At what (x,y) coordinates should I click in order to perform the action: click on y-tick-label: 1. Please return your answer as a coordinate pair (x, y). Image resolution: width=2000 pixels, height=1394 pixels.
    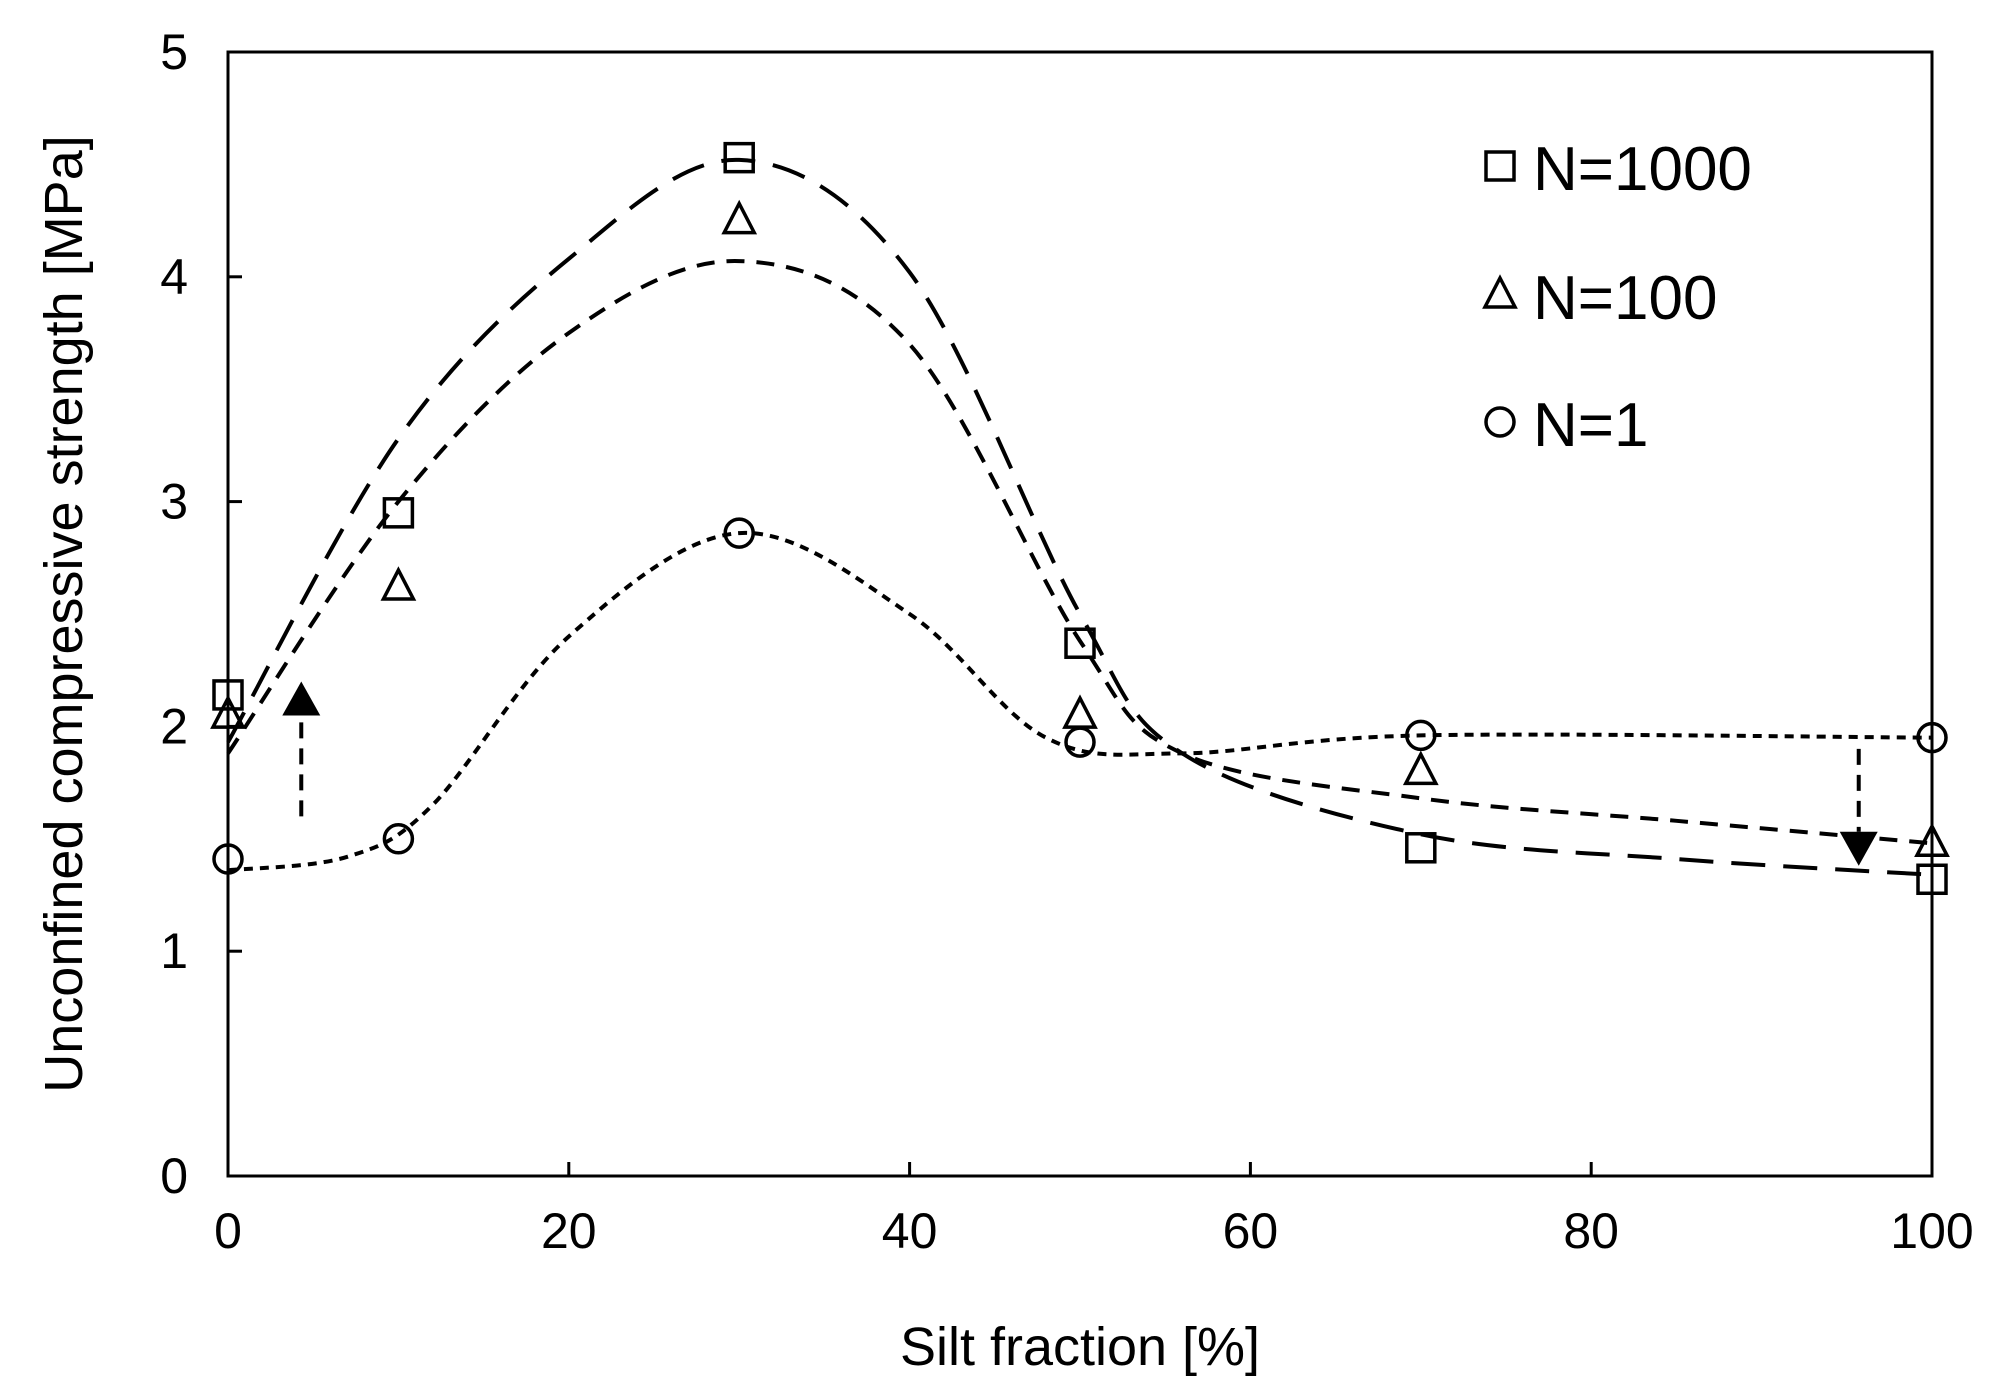
    Looking at the image, I should click on (174, 951).